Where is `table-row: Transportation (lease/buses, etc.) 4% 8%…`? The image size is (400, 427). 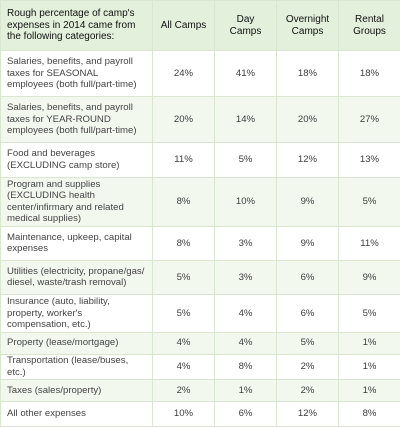 table-row: Transportation (lease/buses, etc.) 4% 8%… is located at coordinates (200, 366).